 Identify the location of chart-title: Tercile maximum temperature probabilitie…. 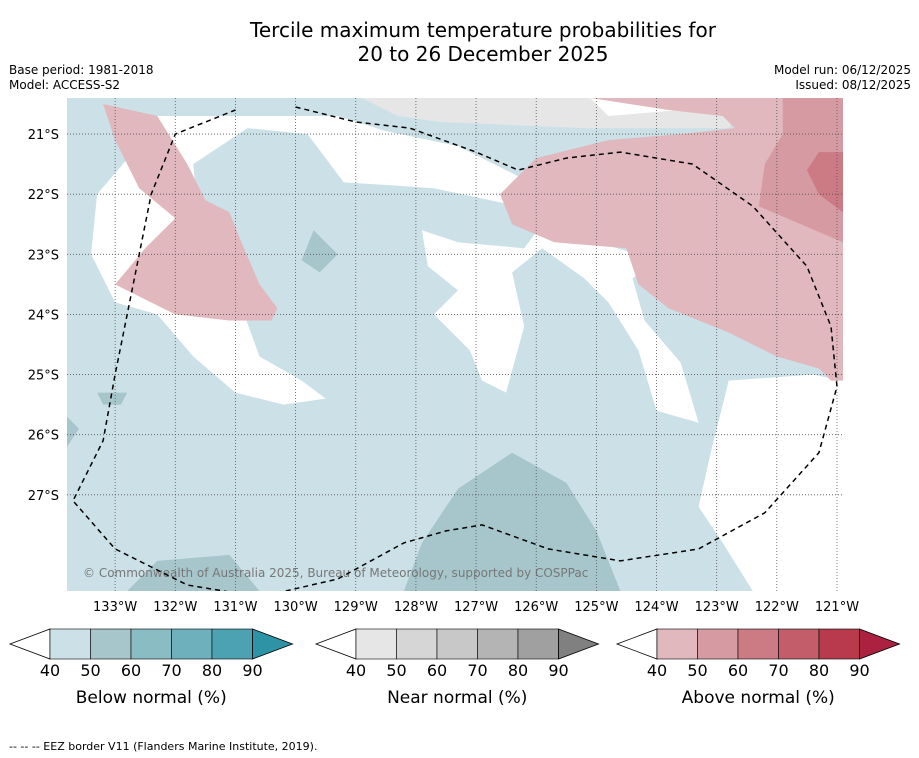
(459, 42).